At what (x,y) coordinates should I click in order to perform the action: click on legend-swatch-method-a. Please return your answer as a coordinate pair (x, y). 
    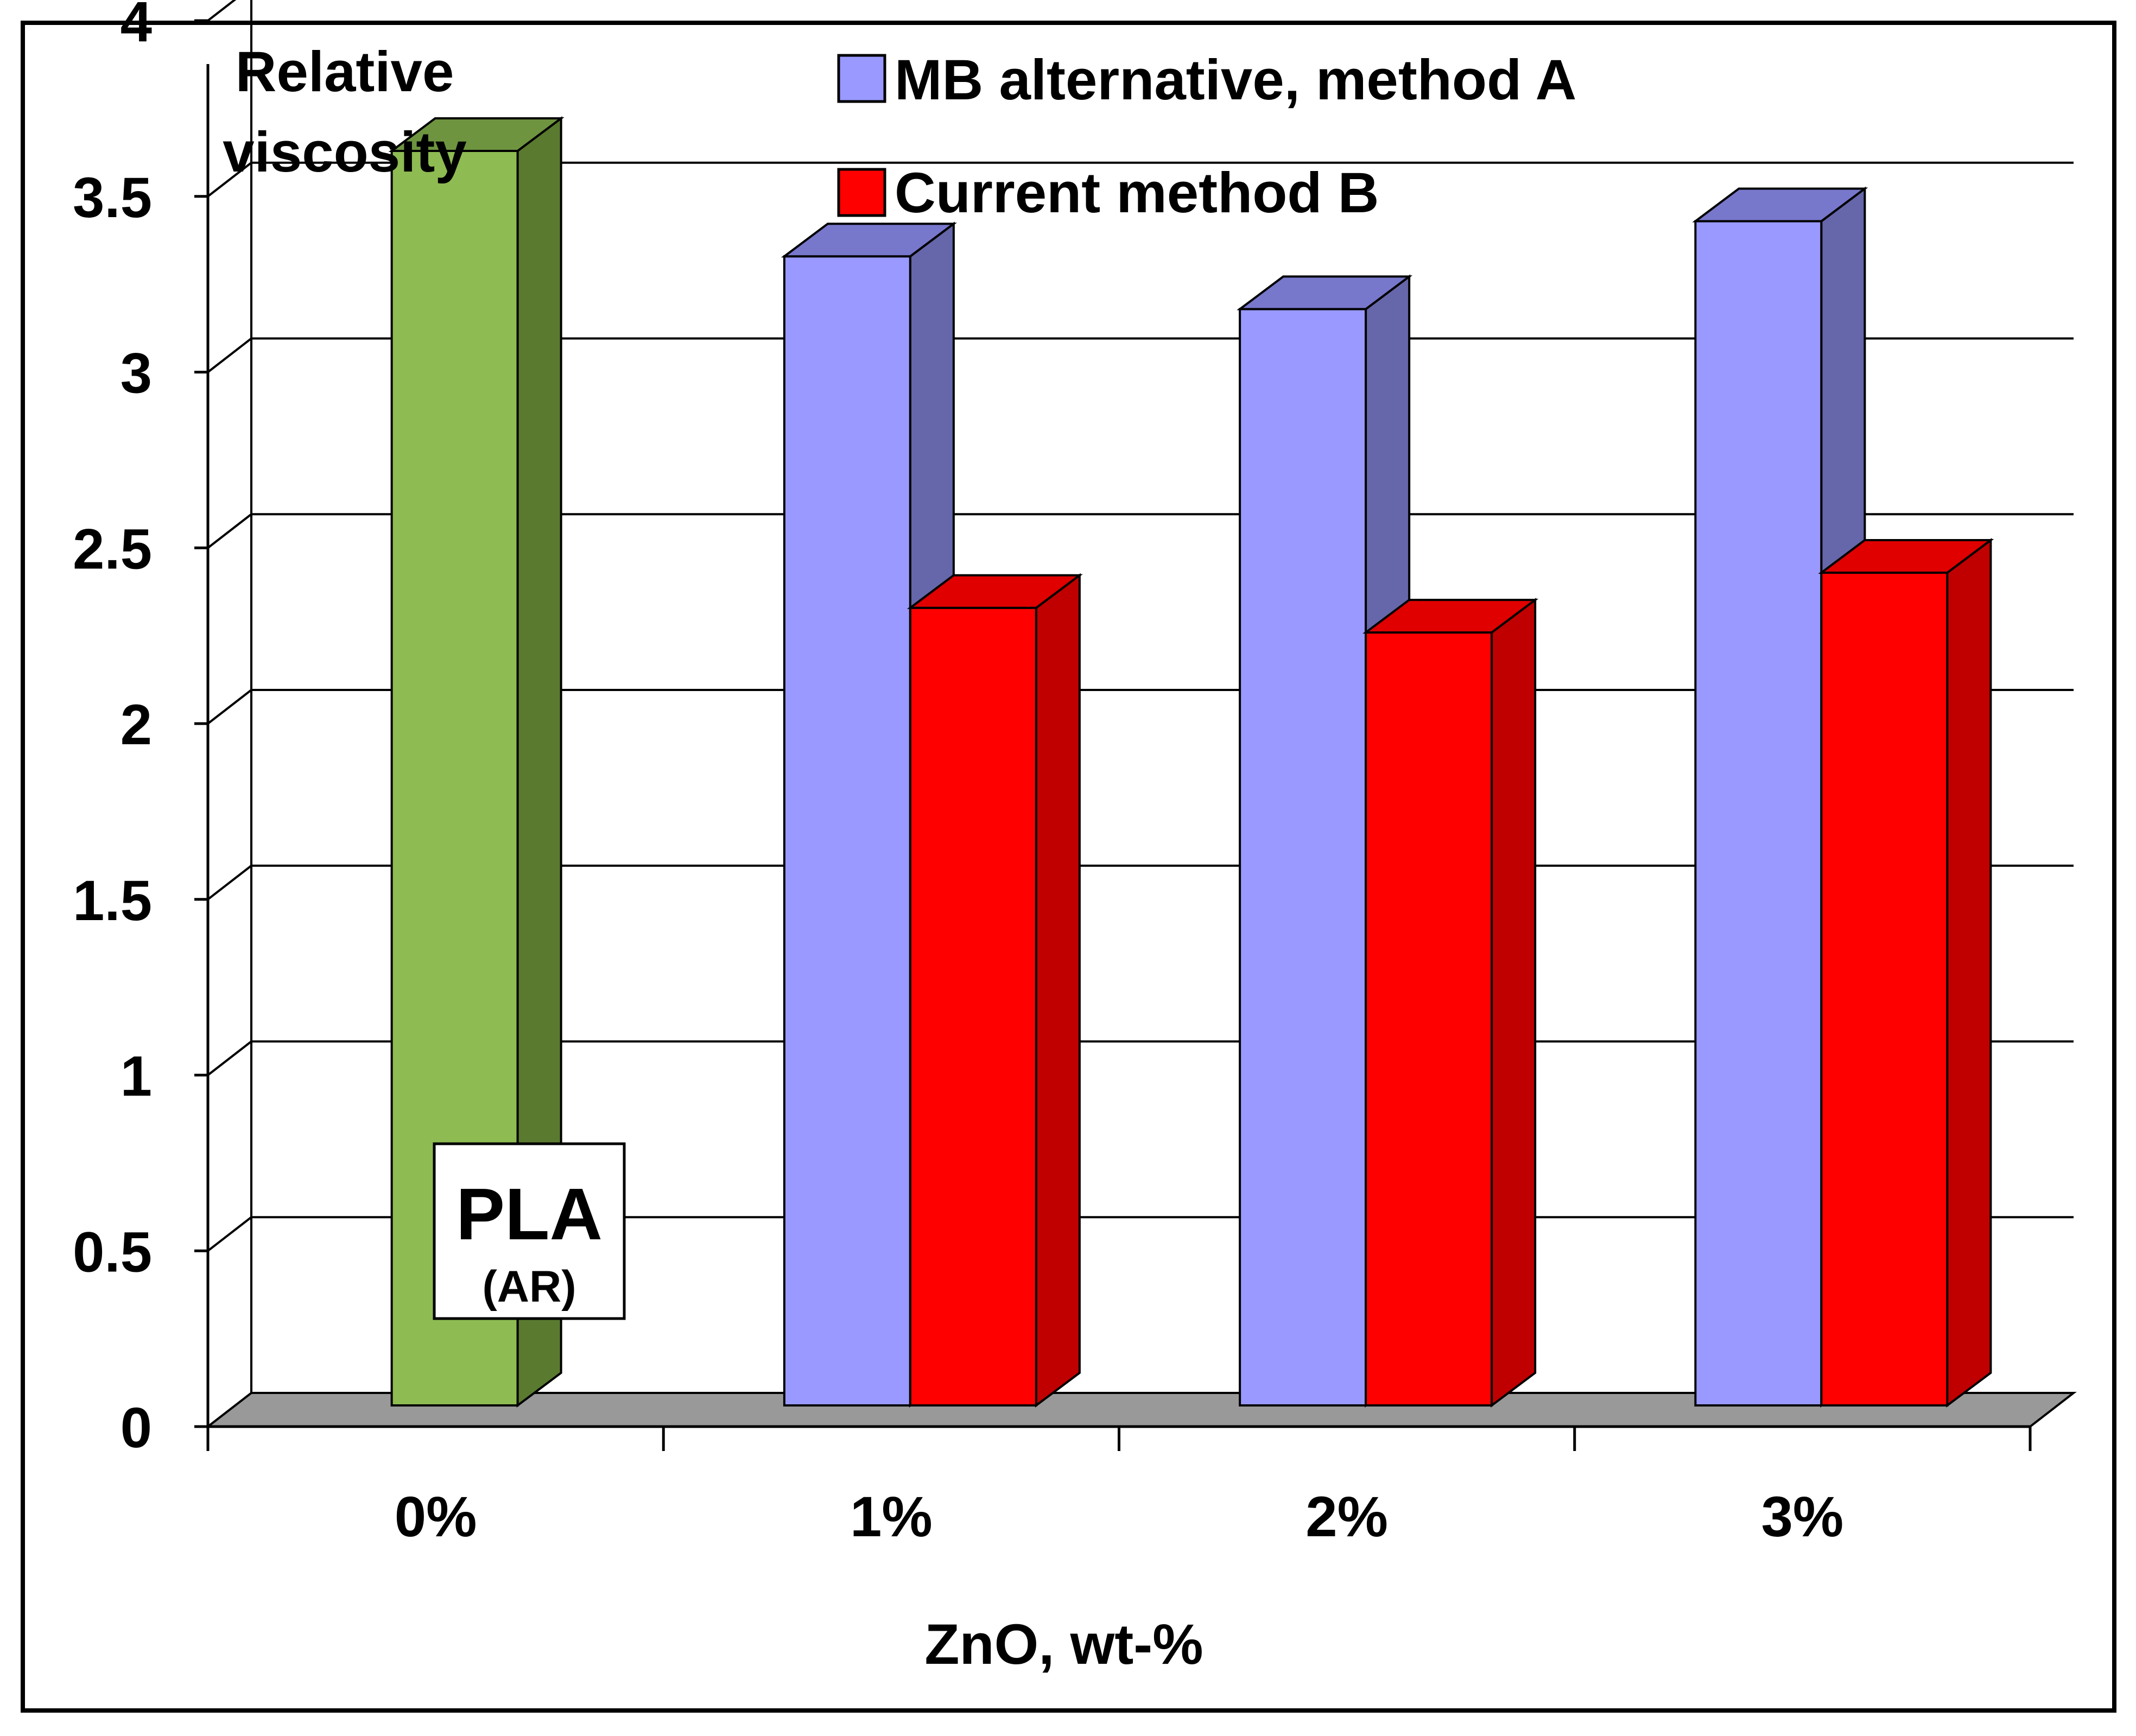
    Looking at the image, I should click on (862, 78).